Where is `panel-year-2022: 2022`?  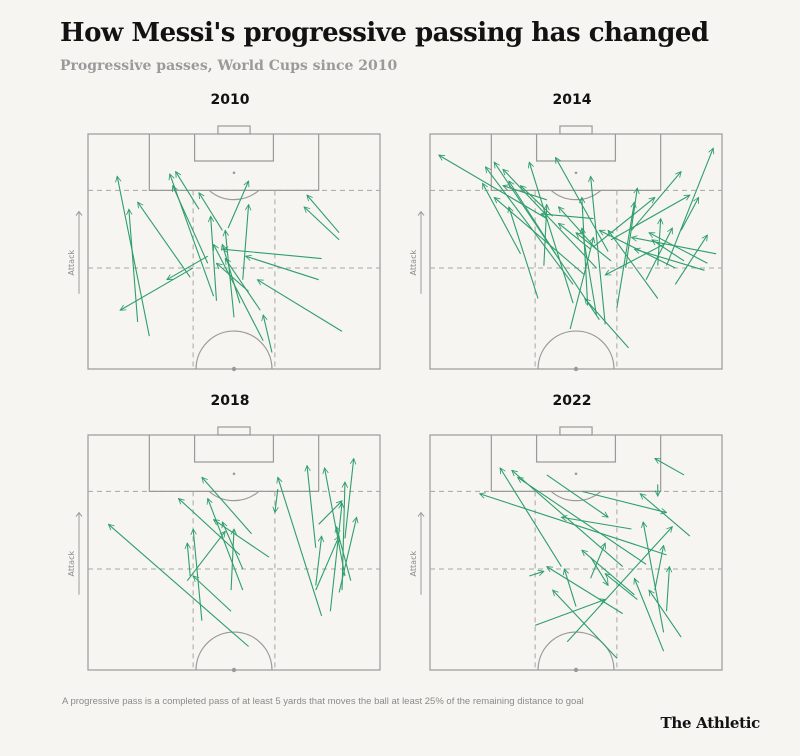
panel-year-2022: 2022 is located at coordinates (572, 401).